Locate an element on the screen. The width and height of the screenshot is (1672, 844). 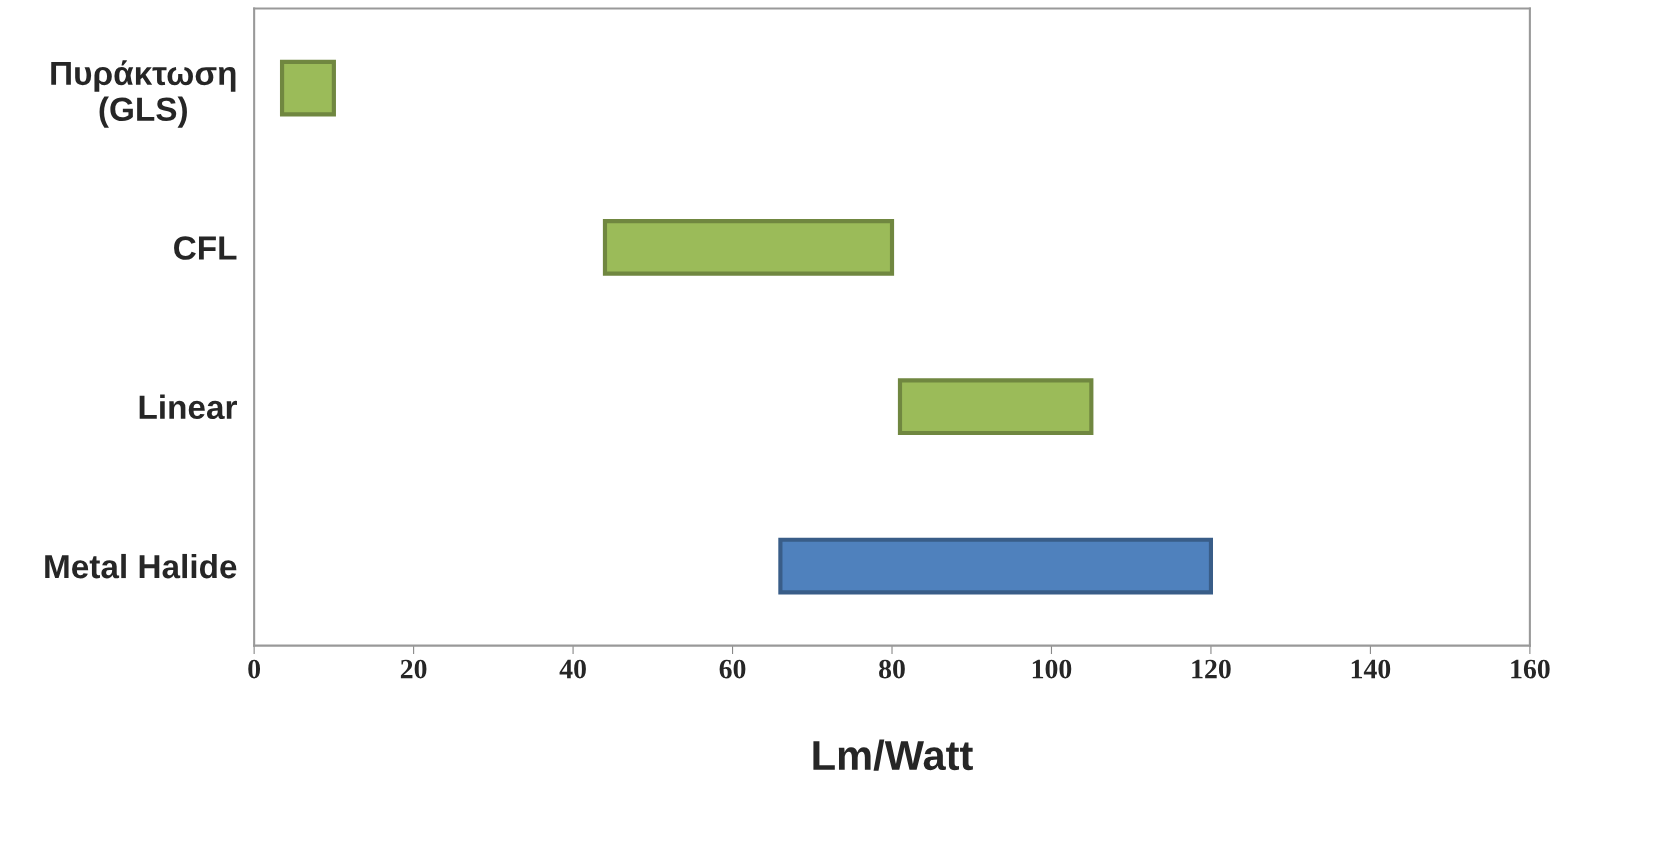
x-tick-label: 100 is located at coordinates (1052, 669).